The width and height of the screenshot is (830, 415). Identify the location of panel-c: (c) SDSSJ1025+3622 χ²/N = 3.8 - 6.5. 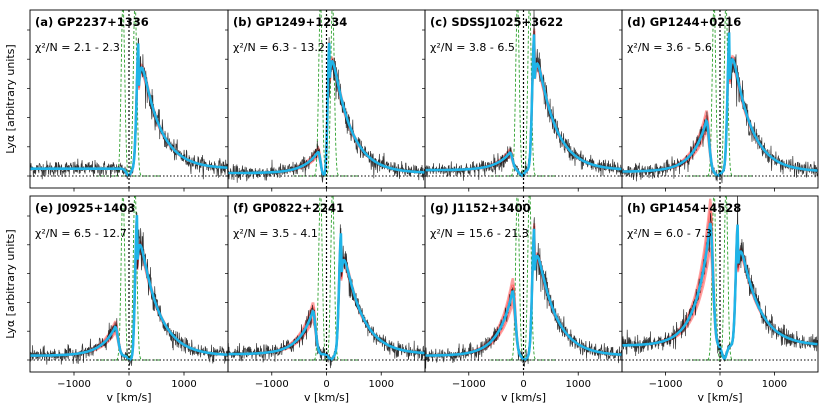
(522, 100).